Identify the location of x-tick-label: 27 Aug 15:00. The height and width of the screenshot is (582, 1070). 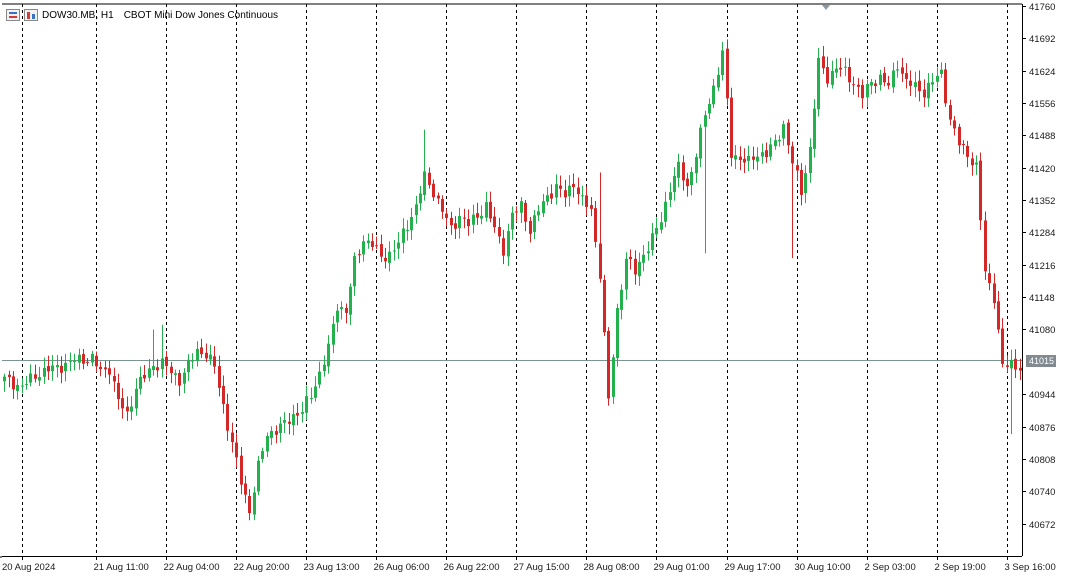
(542, 567).